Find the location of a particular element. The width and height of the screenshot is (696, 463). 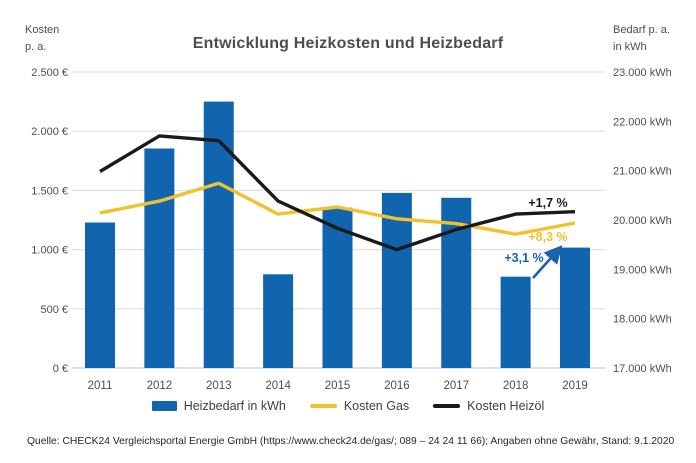

legend-item-heizbedarf: Heizbedarf in kWh is located at coordinates (218, 406).